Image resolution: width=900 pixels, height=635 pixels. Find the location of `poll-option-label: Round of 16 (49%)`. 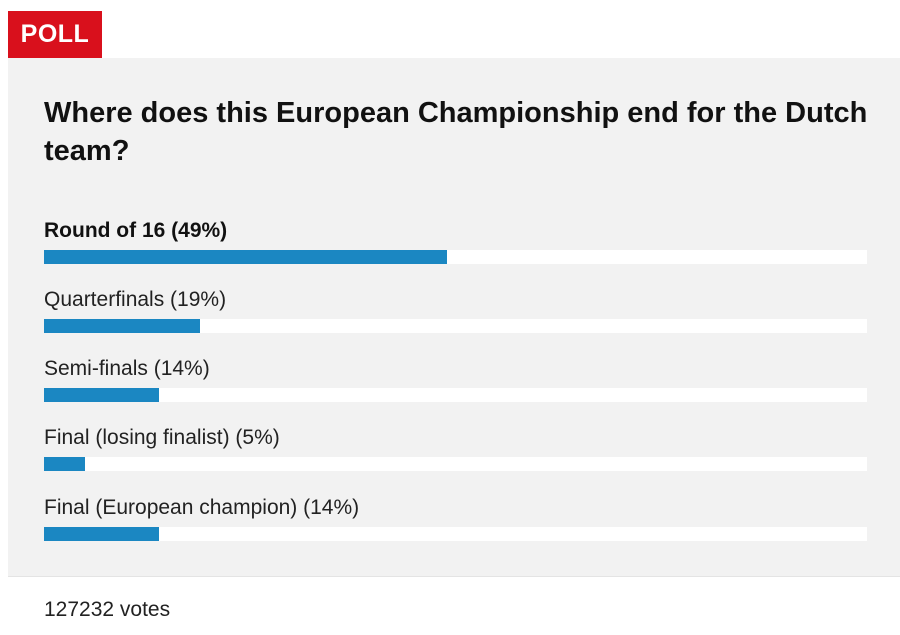

poll-option-label: Round of 16 (49%) is located at coordinates (136, 230).